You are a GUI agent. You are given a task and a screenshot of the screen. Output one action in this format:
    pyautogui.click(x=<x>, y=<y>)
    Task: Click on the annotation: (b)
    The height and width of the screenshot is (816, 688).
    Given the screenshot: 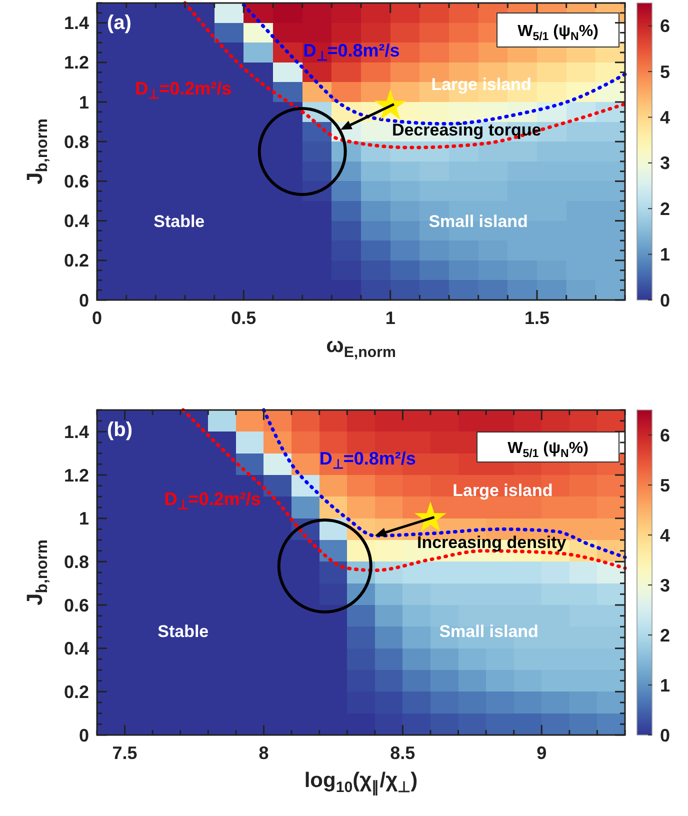 What is the action you would take?
    pyautogui.click(x=120, y=430)
    